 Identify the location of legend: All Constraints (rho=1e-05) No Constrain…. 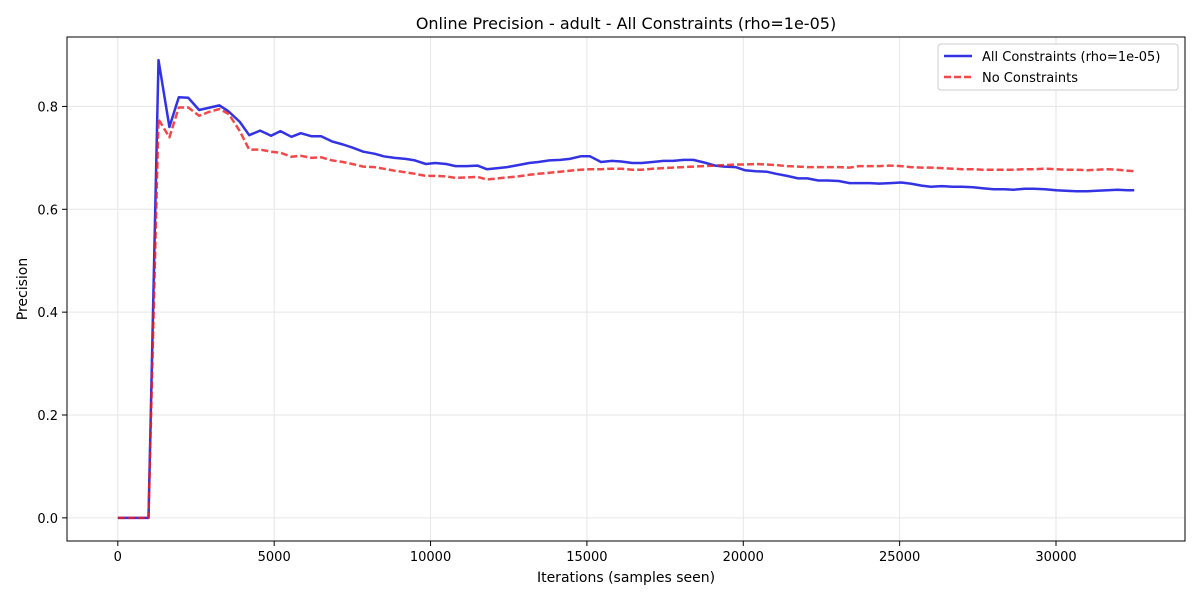
(1058, 67).